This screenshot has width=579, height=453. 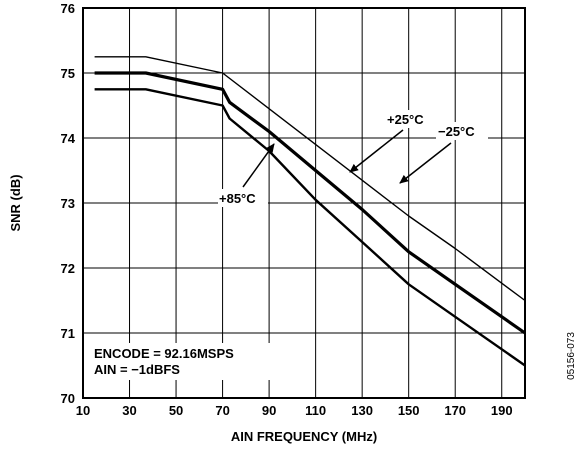 What do you see at coordinates (362, 410) in the screenshot?
I see `x-tick-label: 130` at bounding box center [362, 410].